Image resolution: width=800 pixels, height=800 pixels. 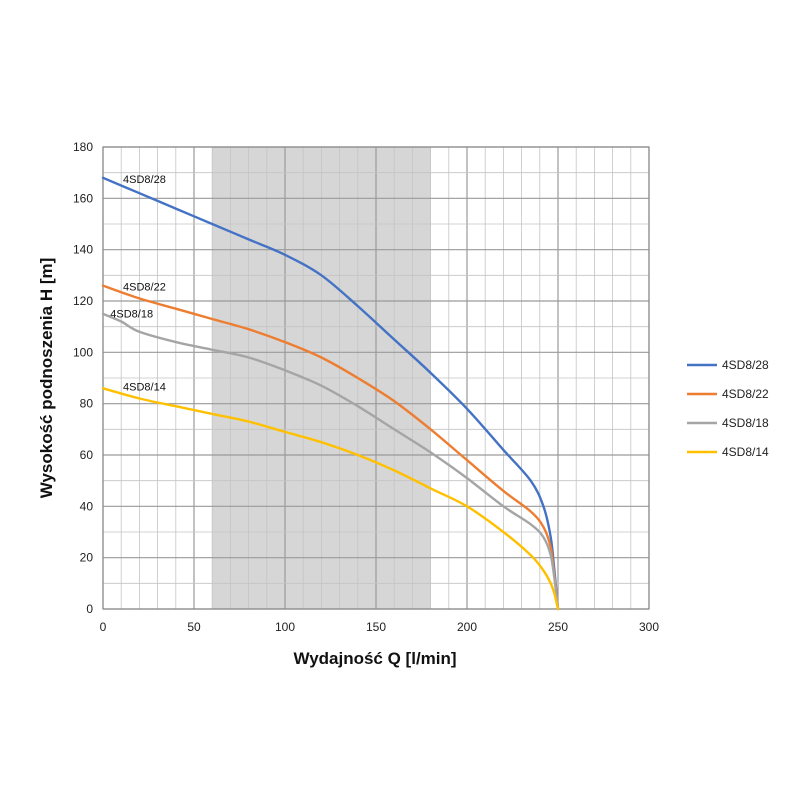 What do you see at coordinates (745, 423) in the screenshot?
I see `legend-label: 4SD8/18` at bounding box center [745, 423].